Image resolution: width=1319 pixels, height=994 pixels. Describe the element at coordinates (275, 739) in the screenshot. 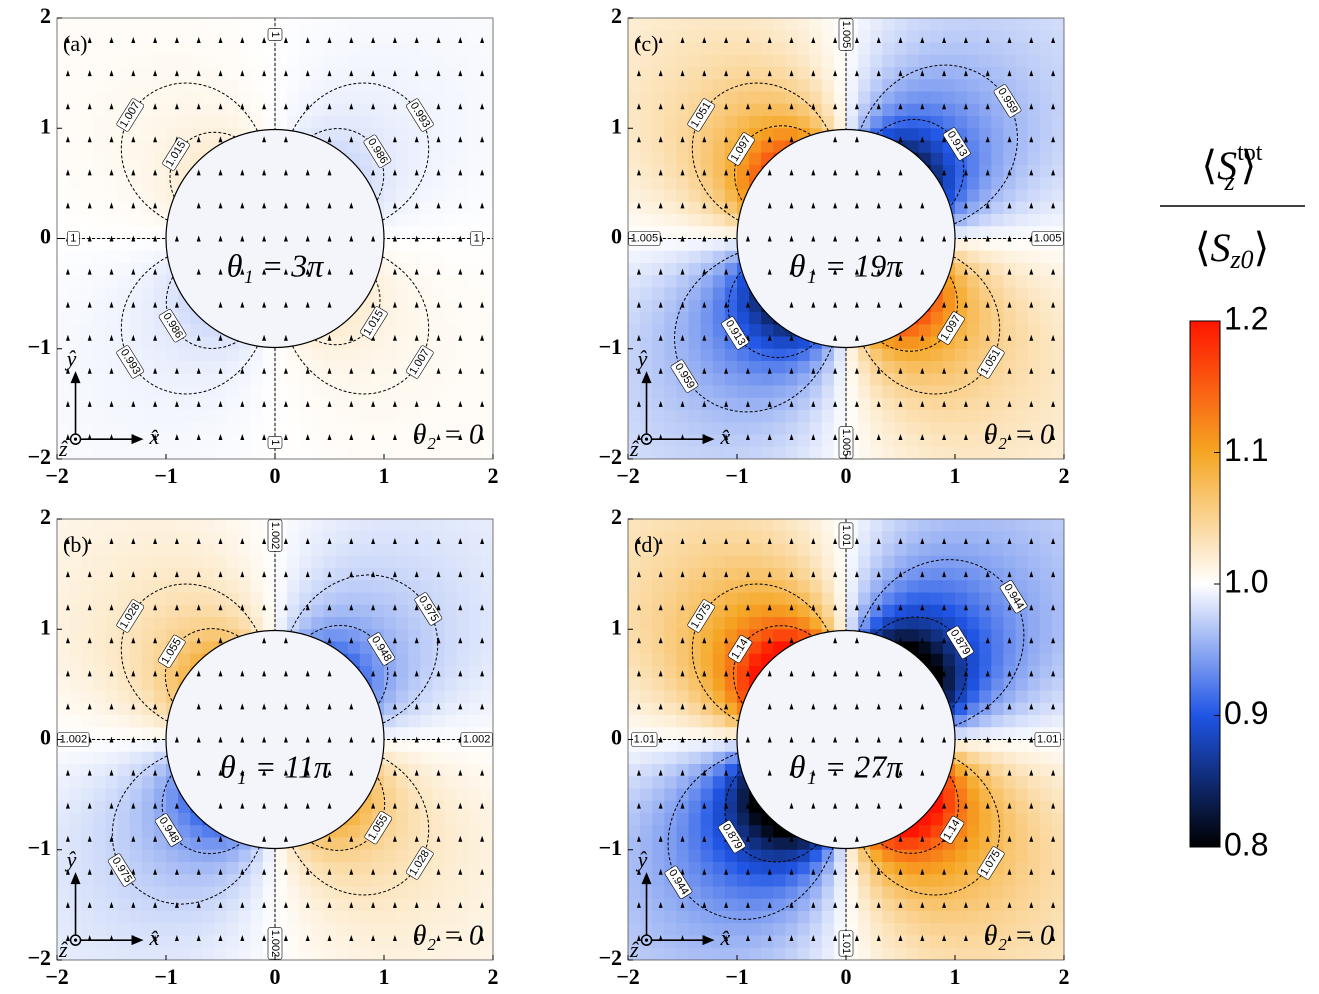

I see `disk` at that location.